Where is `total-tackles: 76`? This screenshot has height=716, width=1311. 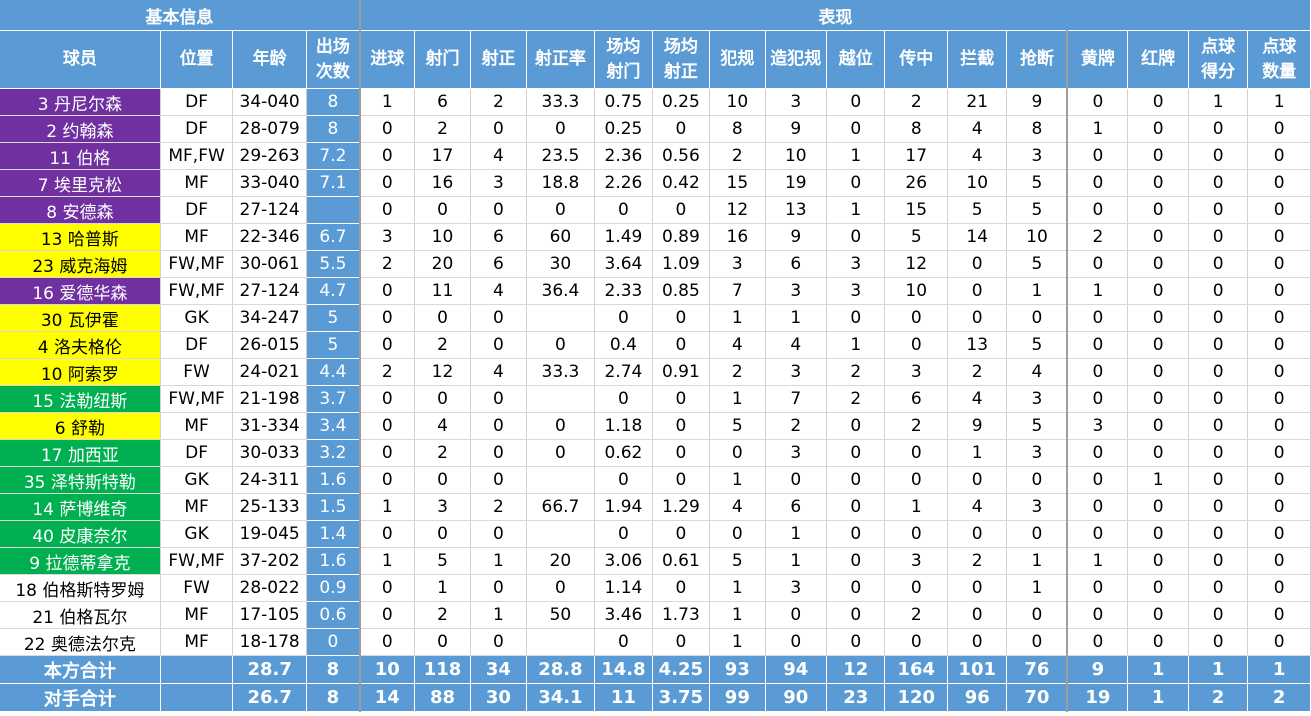 total-tackles: 76 is located at coordinates (1037, 669).